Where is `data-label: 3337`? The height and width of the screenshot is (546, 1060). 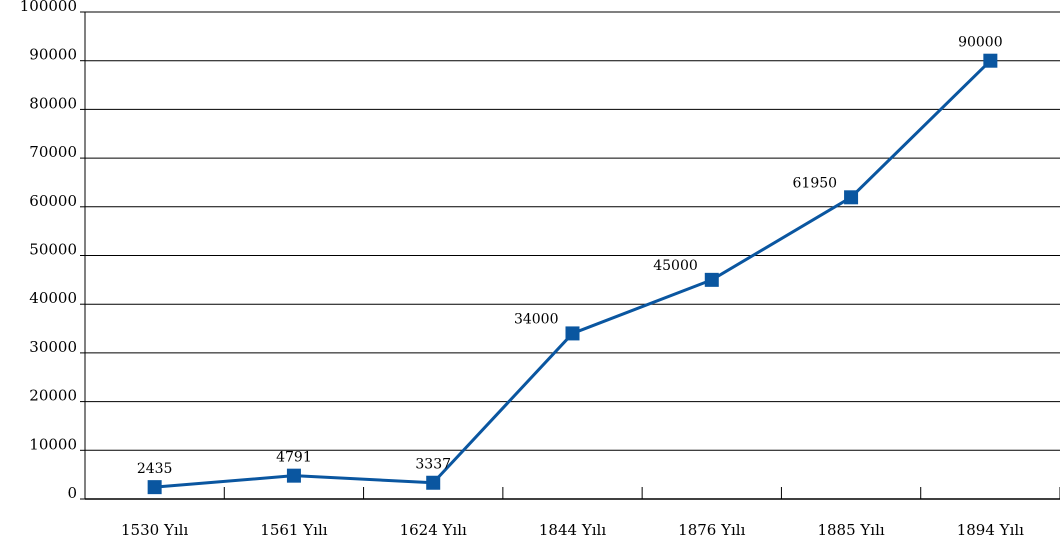
data-label: 3337 is located at coordinates (433, 465).